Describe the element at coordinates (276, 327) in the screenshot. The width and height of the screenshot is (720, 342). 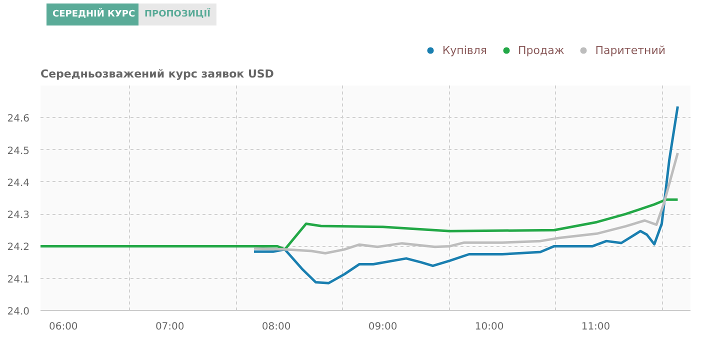
I see `x-tick-label: 08:00` at that location.